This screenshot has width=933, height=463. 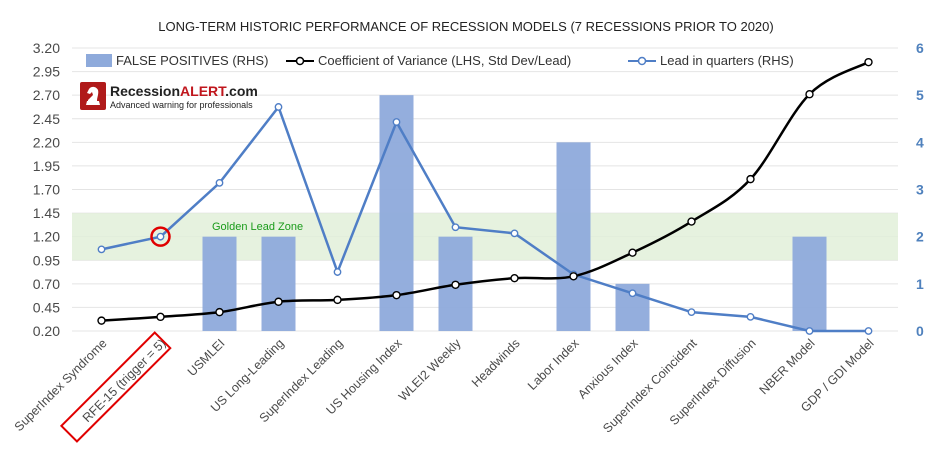 I want to click on knight-shape, so click(x=93, y=95).